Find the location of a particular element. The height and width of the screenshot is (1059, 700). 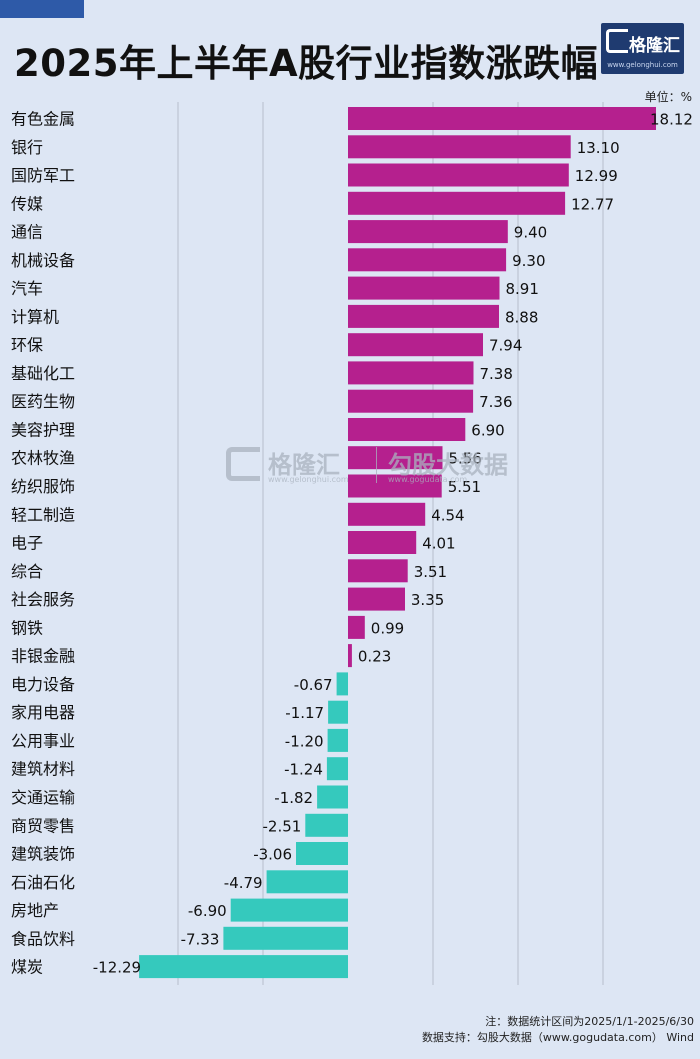

value-label: 5.51 is located at coordinates (464, 487).